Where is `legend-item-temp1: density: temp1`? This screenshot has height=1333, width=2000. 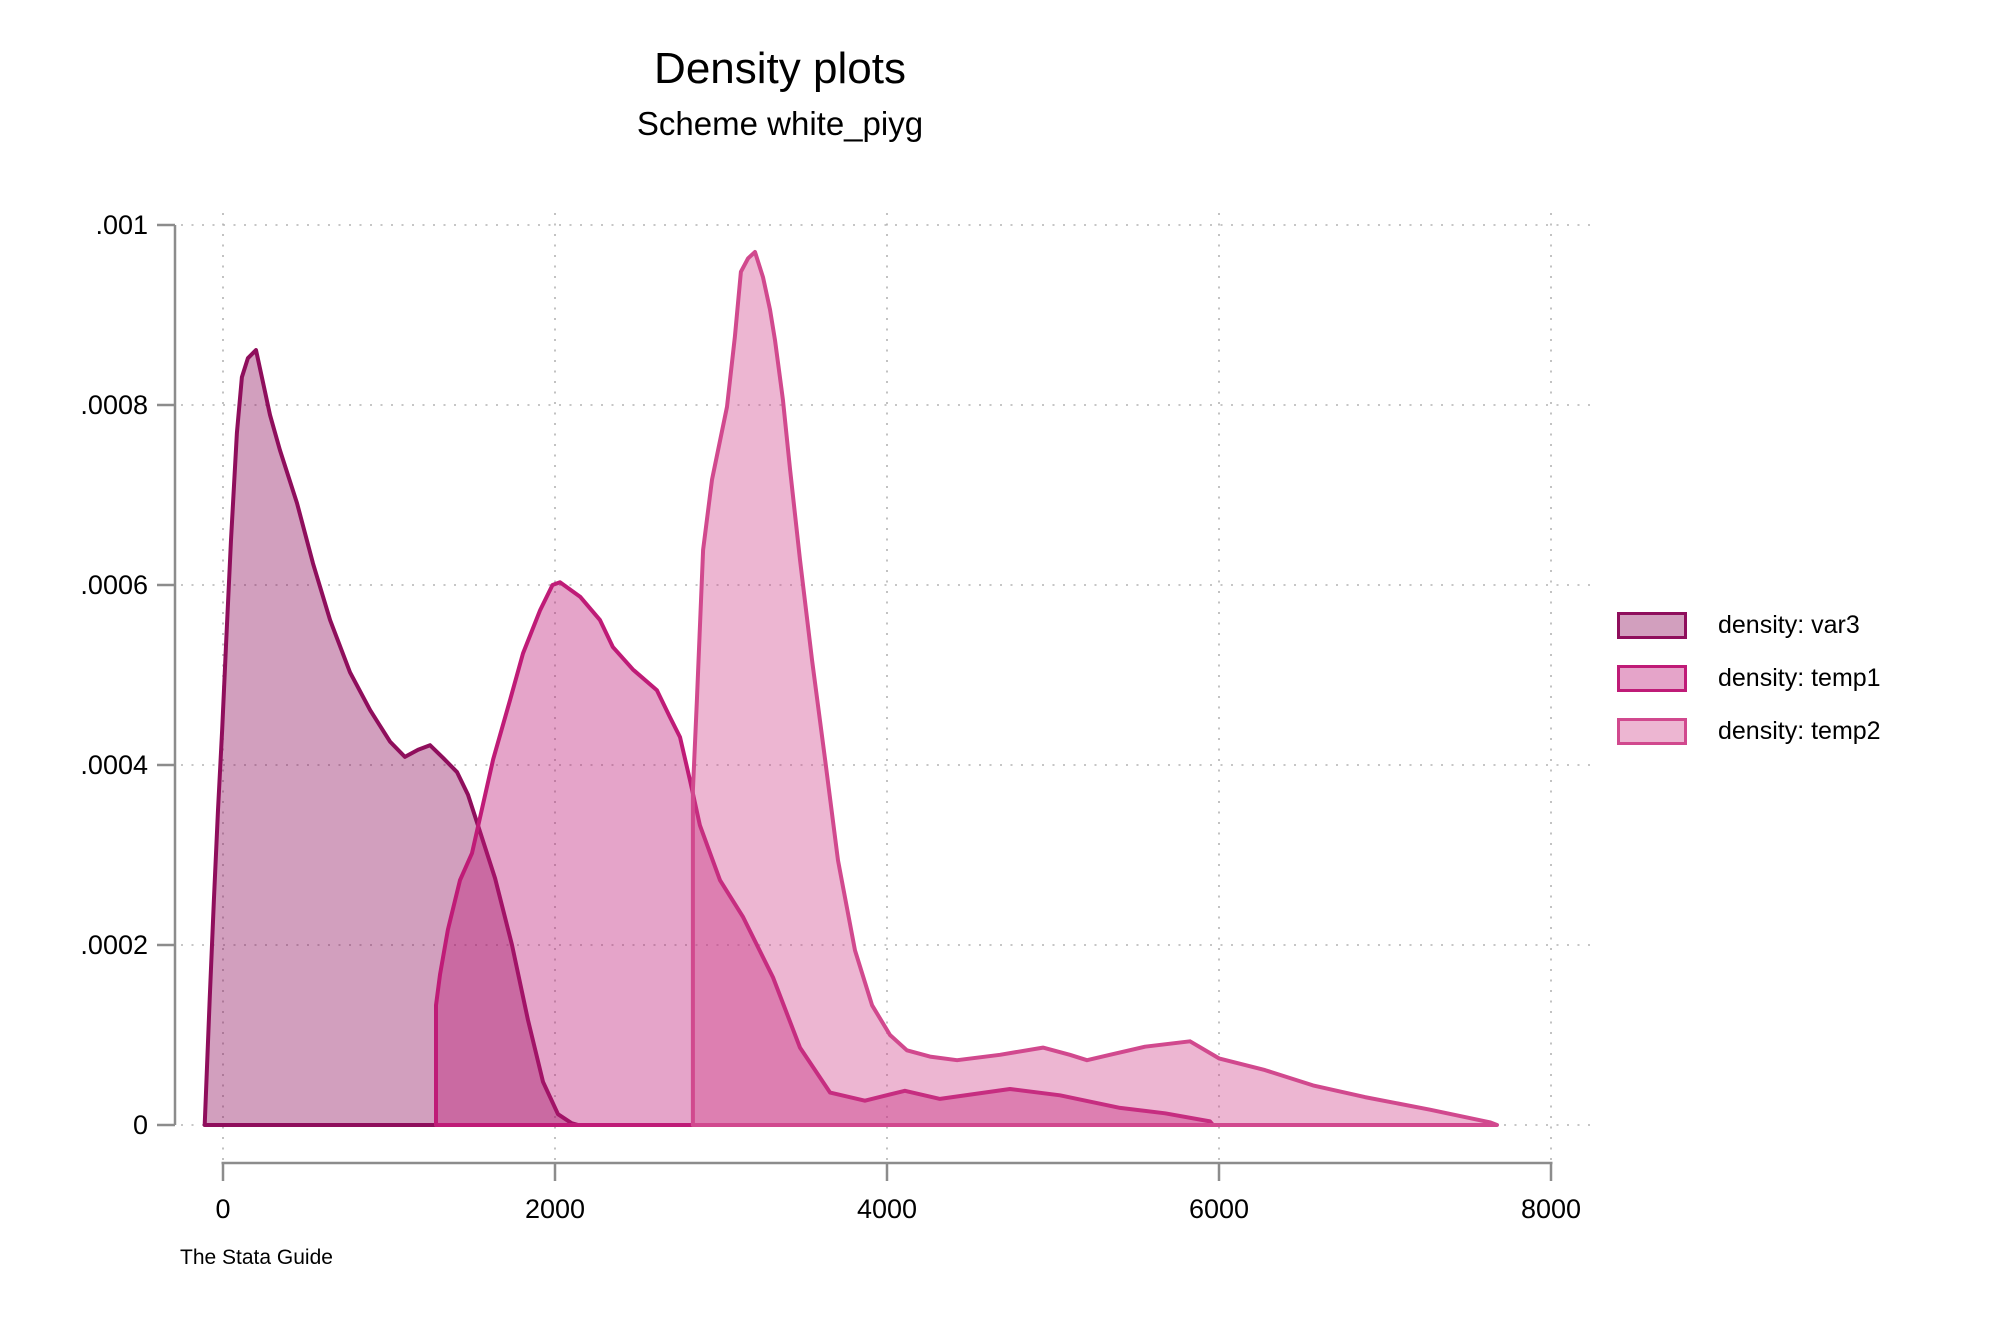
legend-item-temp1: density: temp1 is located at coordinates (1749, 677).